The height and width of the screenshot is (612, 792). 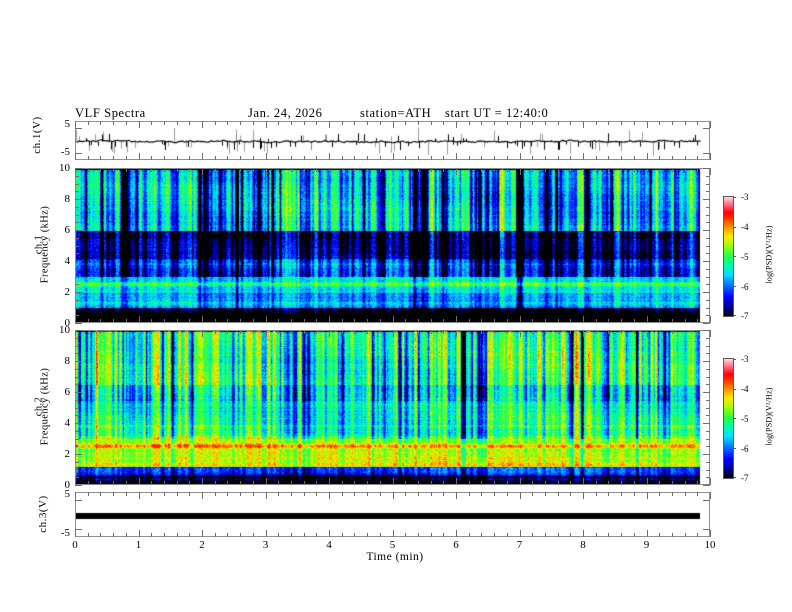 I want to click on x-axis-tick-2: 2, so click(x=202, y=545).